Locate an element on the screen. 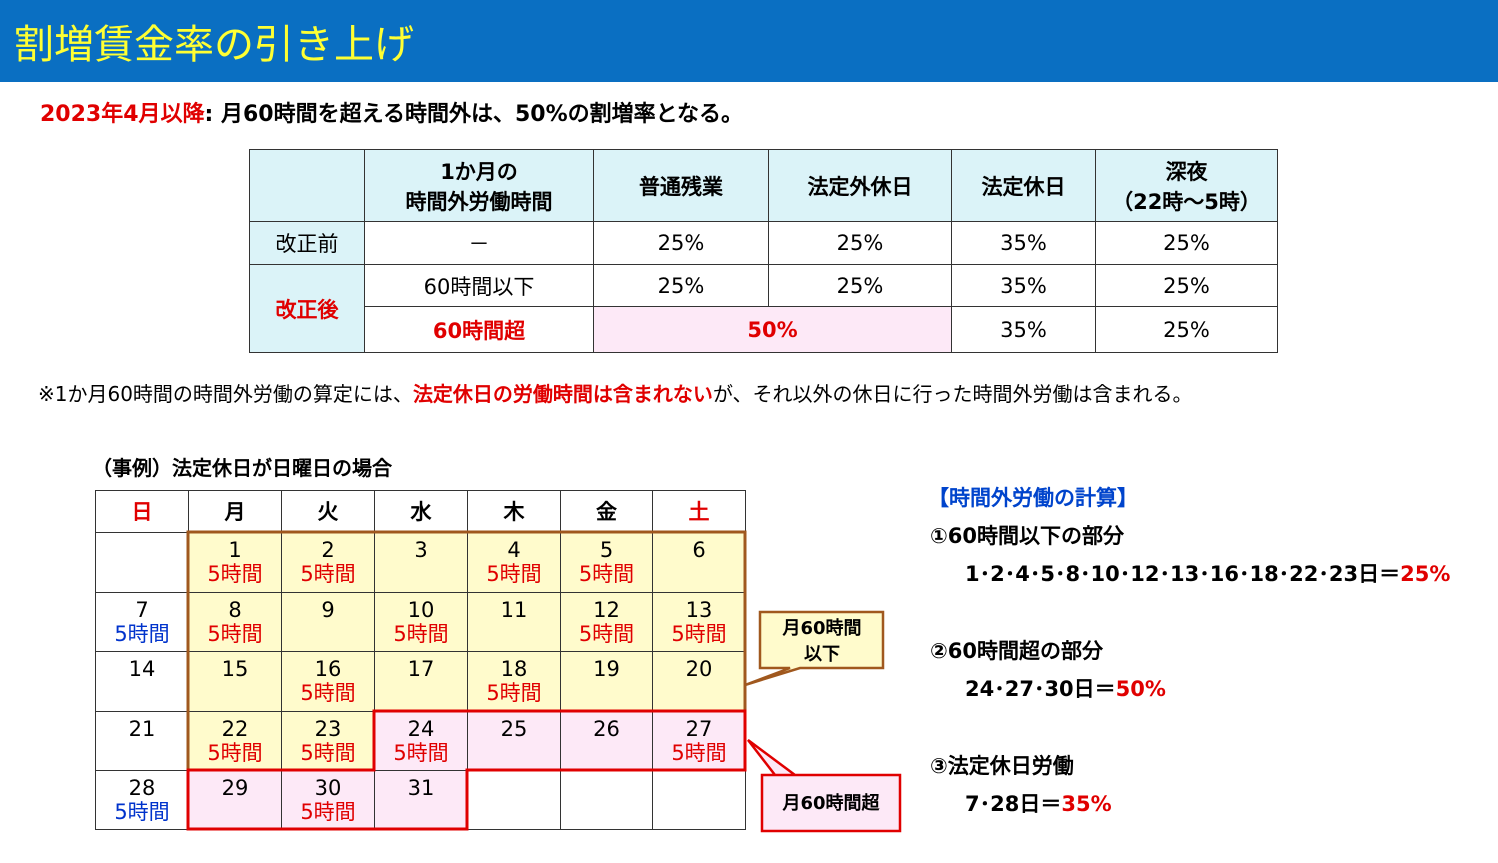  calc-rate: 50% is located at coordinates (1140, 689).